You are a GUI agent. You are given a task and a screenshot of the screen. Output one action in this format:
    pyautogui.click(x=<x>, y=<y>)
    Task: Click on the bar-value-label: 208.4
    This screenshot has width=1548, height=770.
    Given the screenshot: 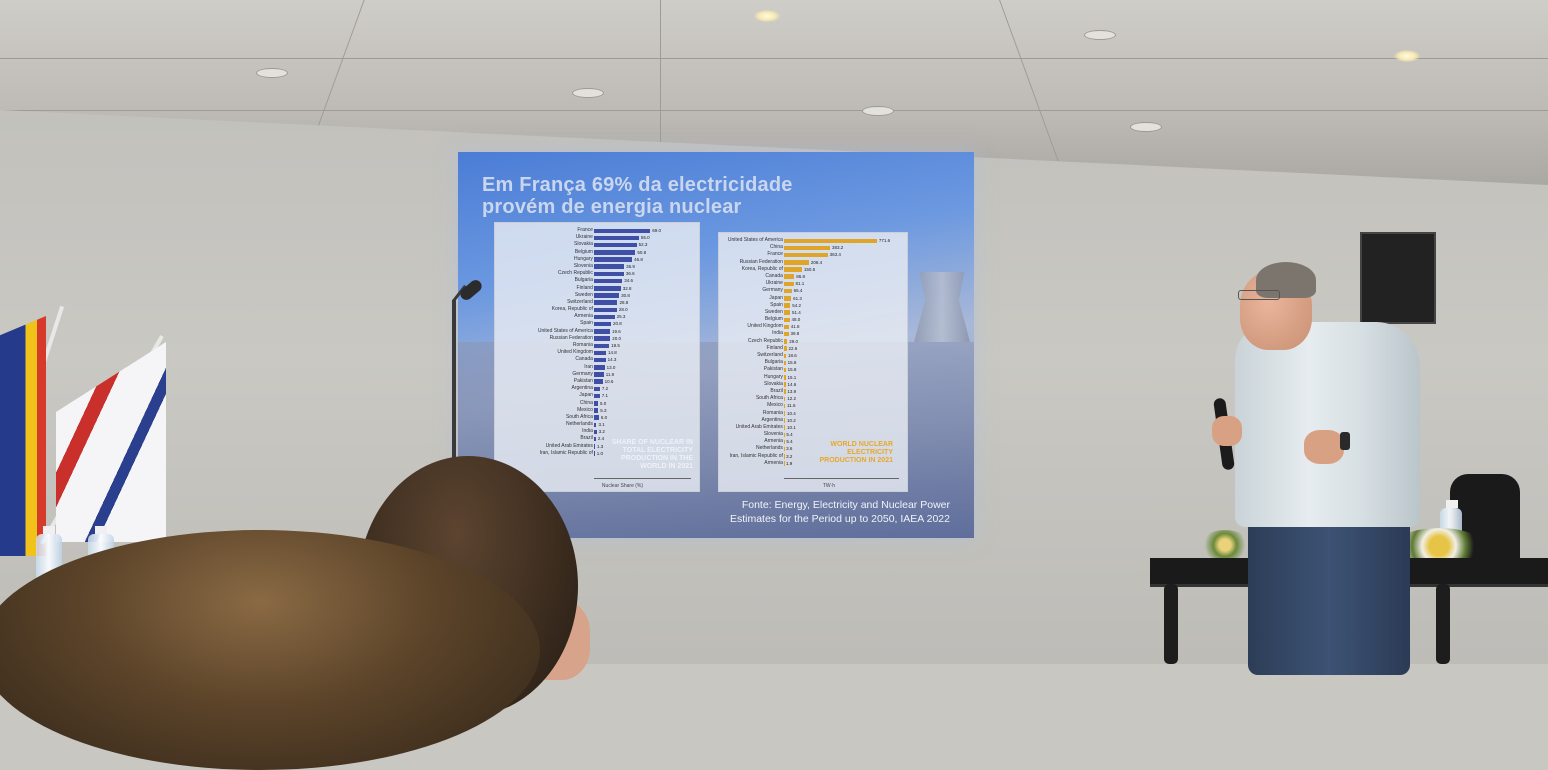 What is the action you would take?
    pyautogui.click(x=816, y=262)
    